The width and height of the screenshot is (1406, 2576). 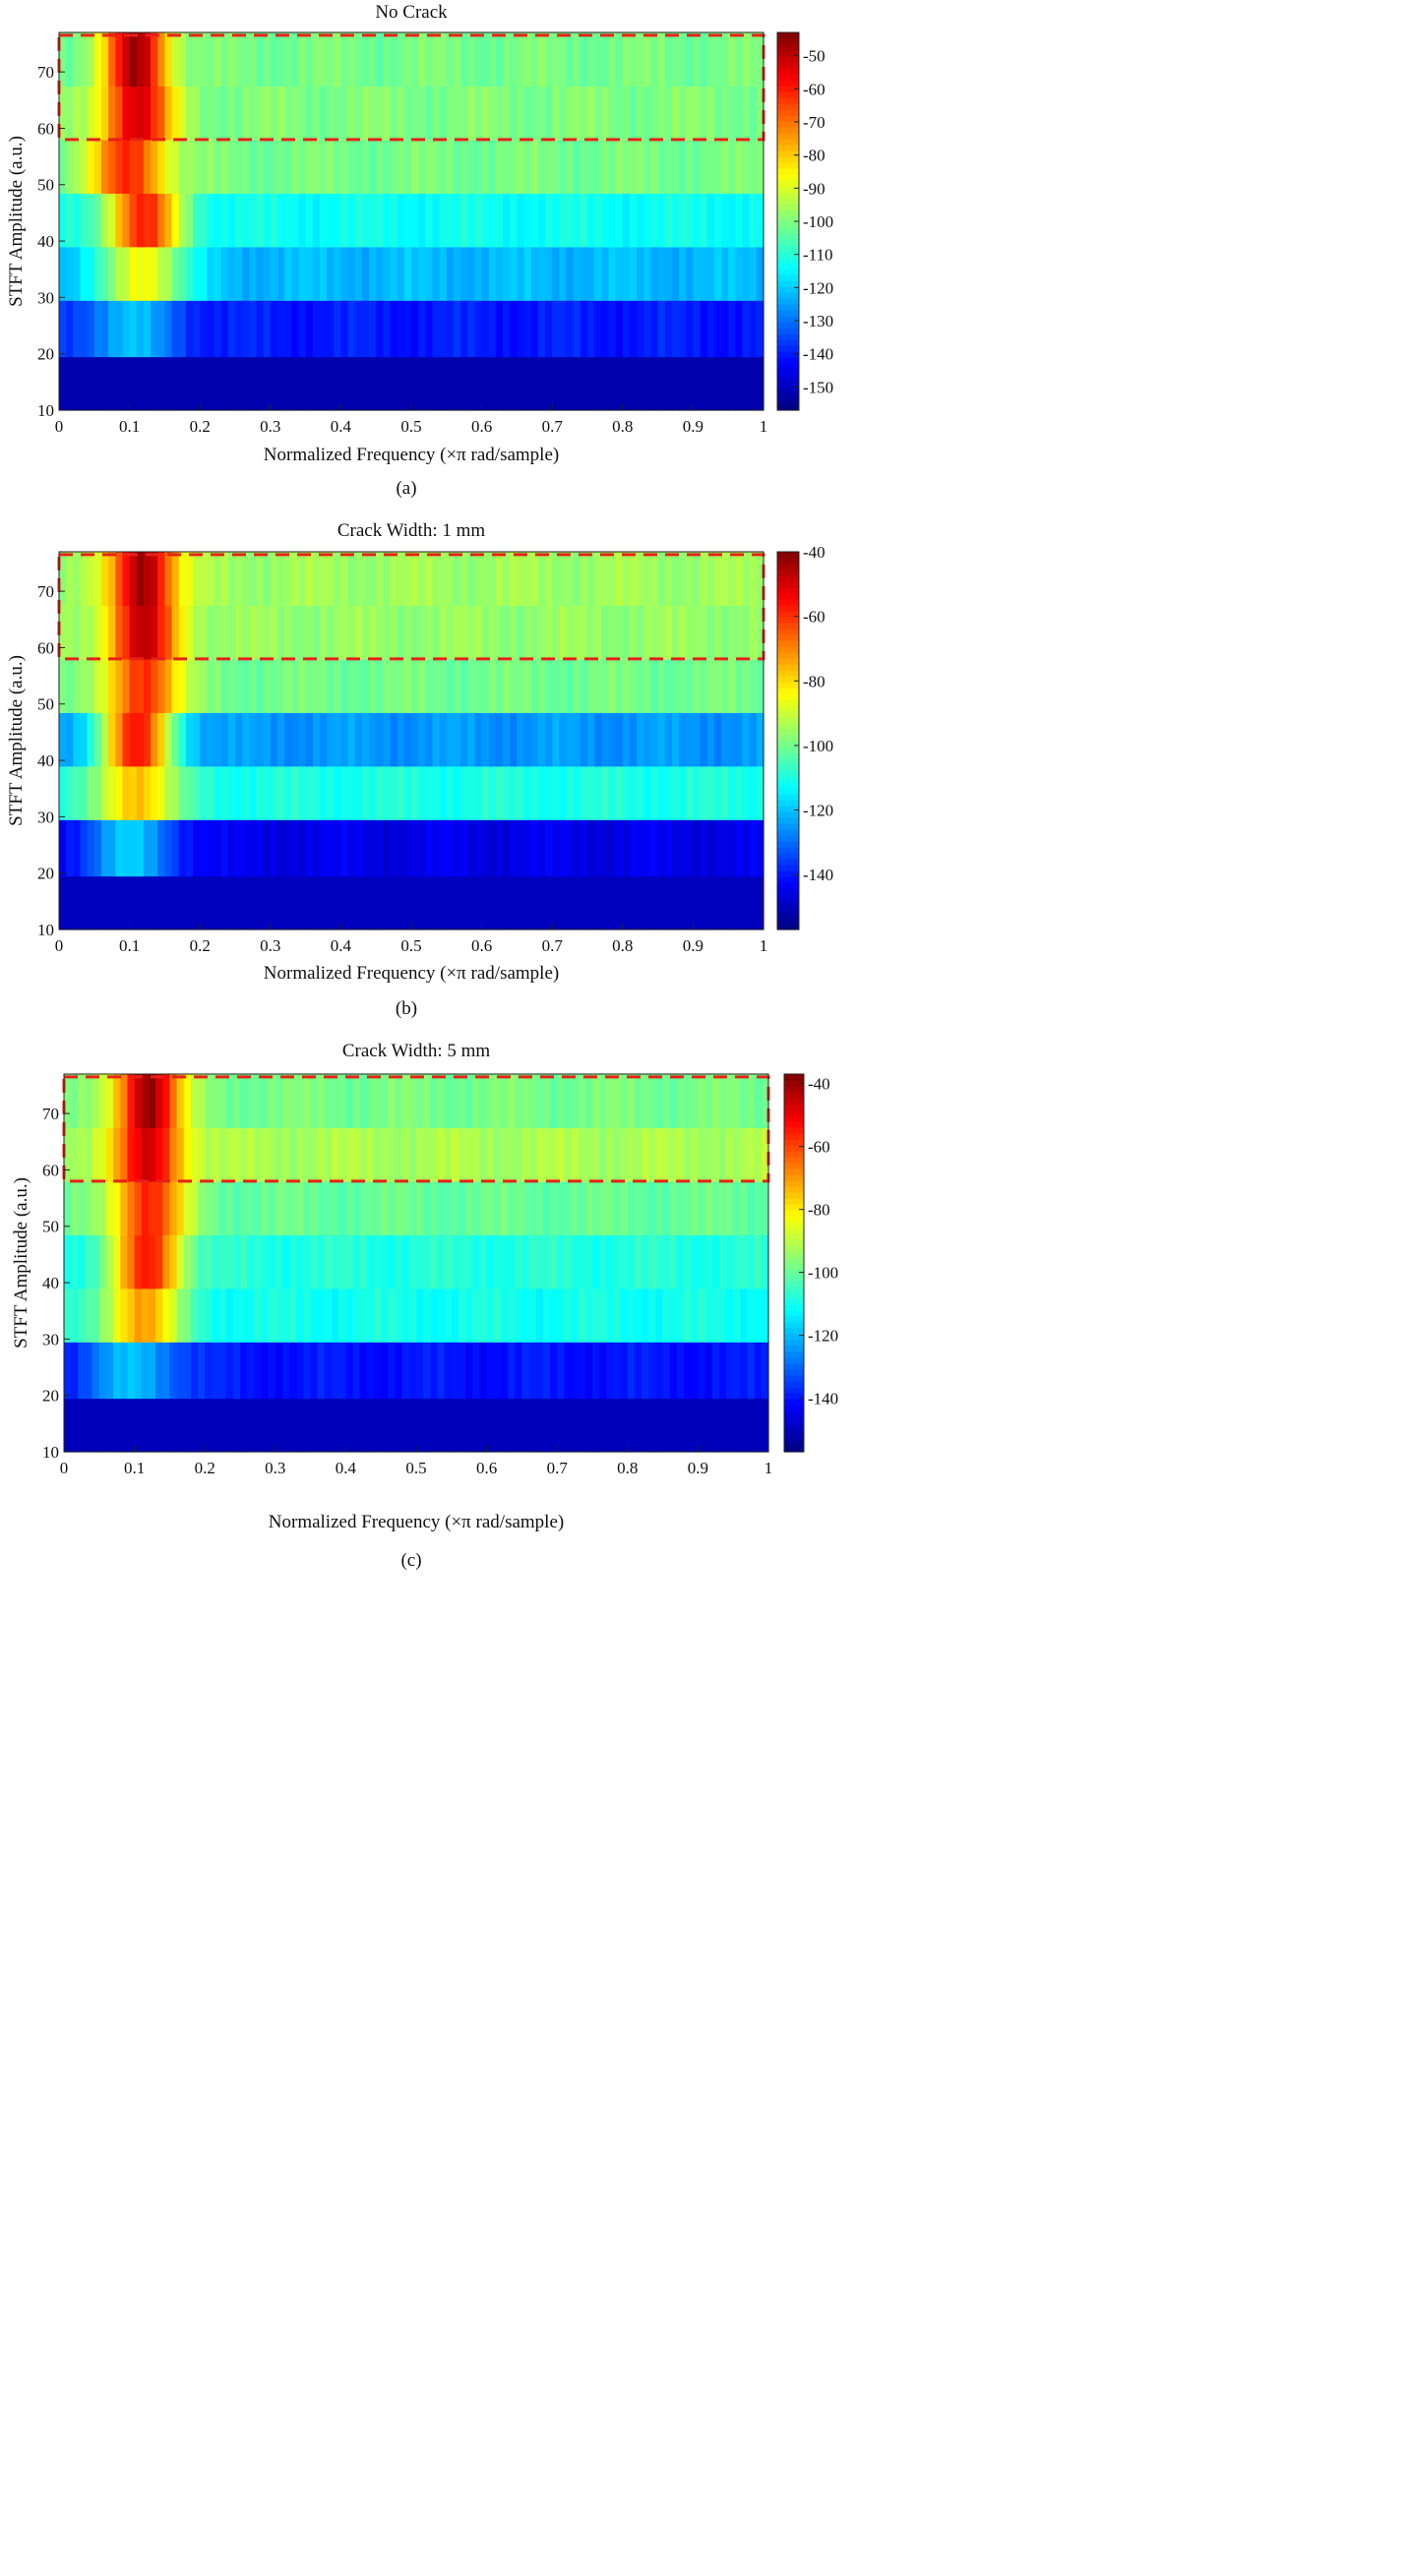 What do you see at coordinates (50, 1114) in the screenshot?
I see `y-tick-label: 70` at bounding box center [50, 1114].